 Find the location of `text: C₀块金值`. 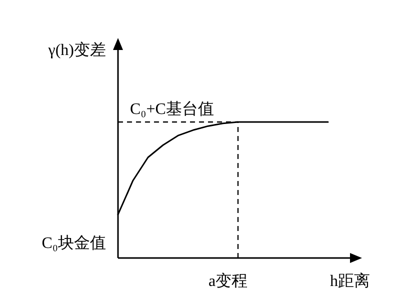

text: C₀块金值 is located at coordinates (74, 243).